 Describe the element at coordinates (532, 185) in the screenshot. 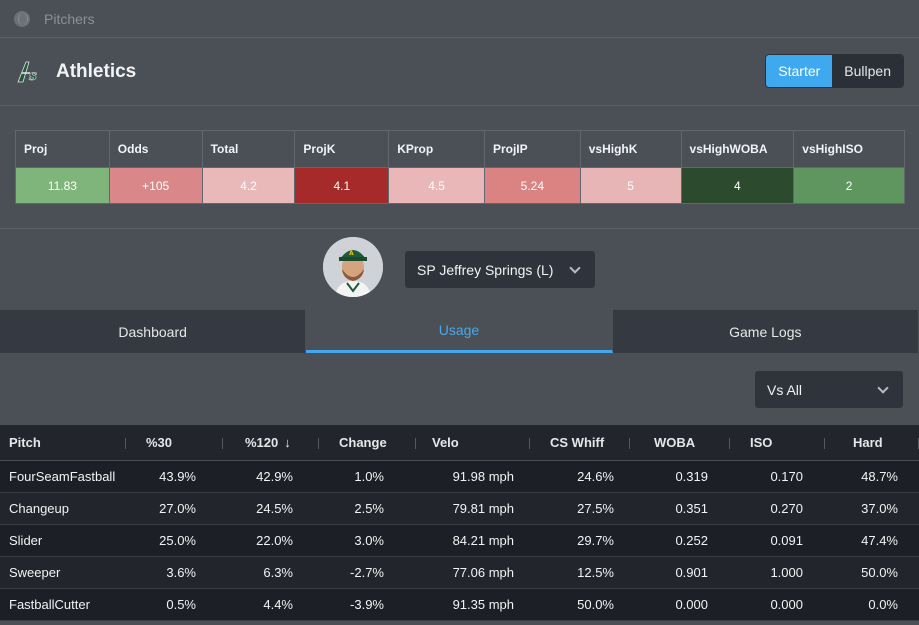

I see `metric-value-projip: 5.24` at that location.